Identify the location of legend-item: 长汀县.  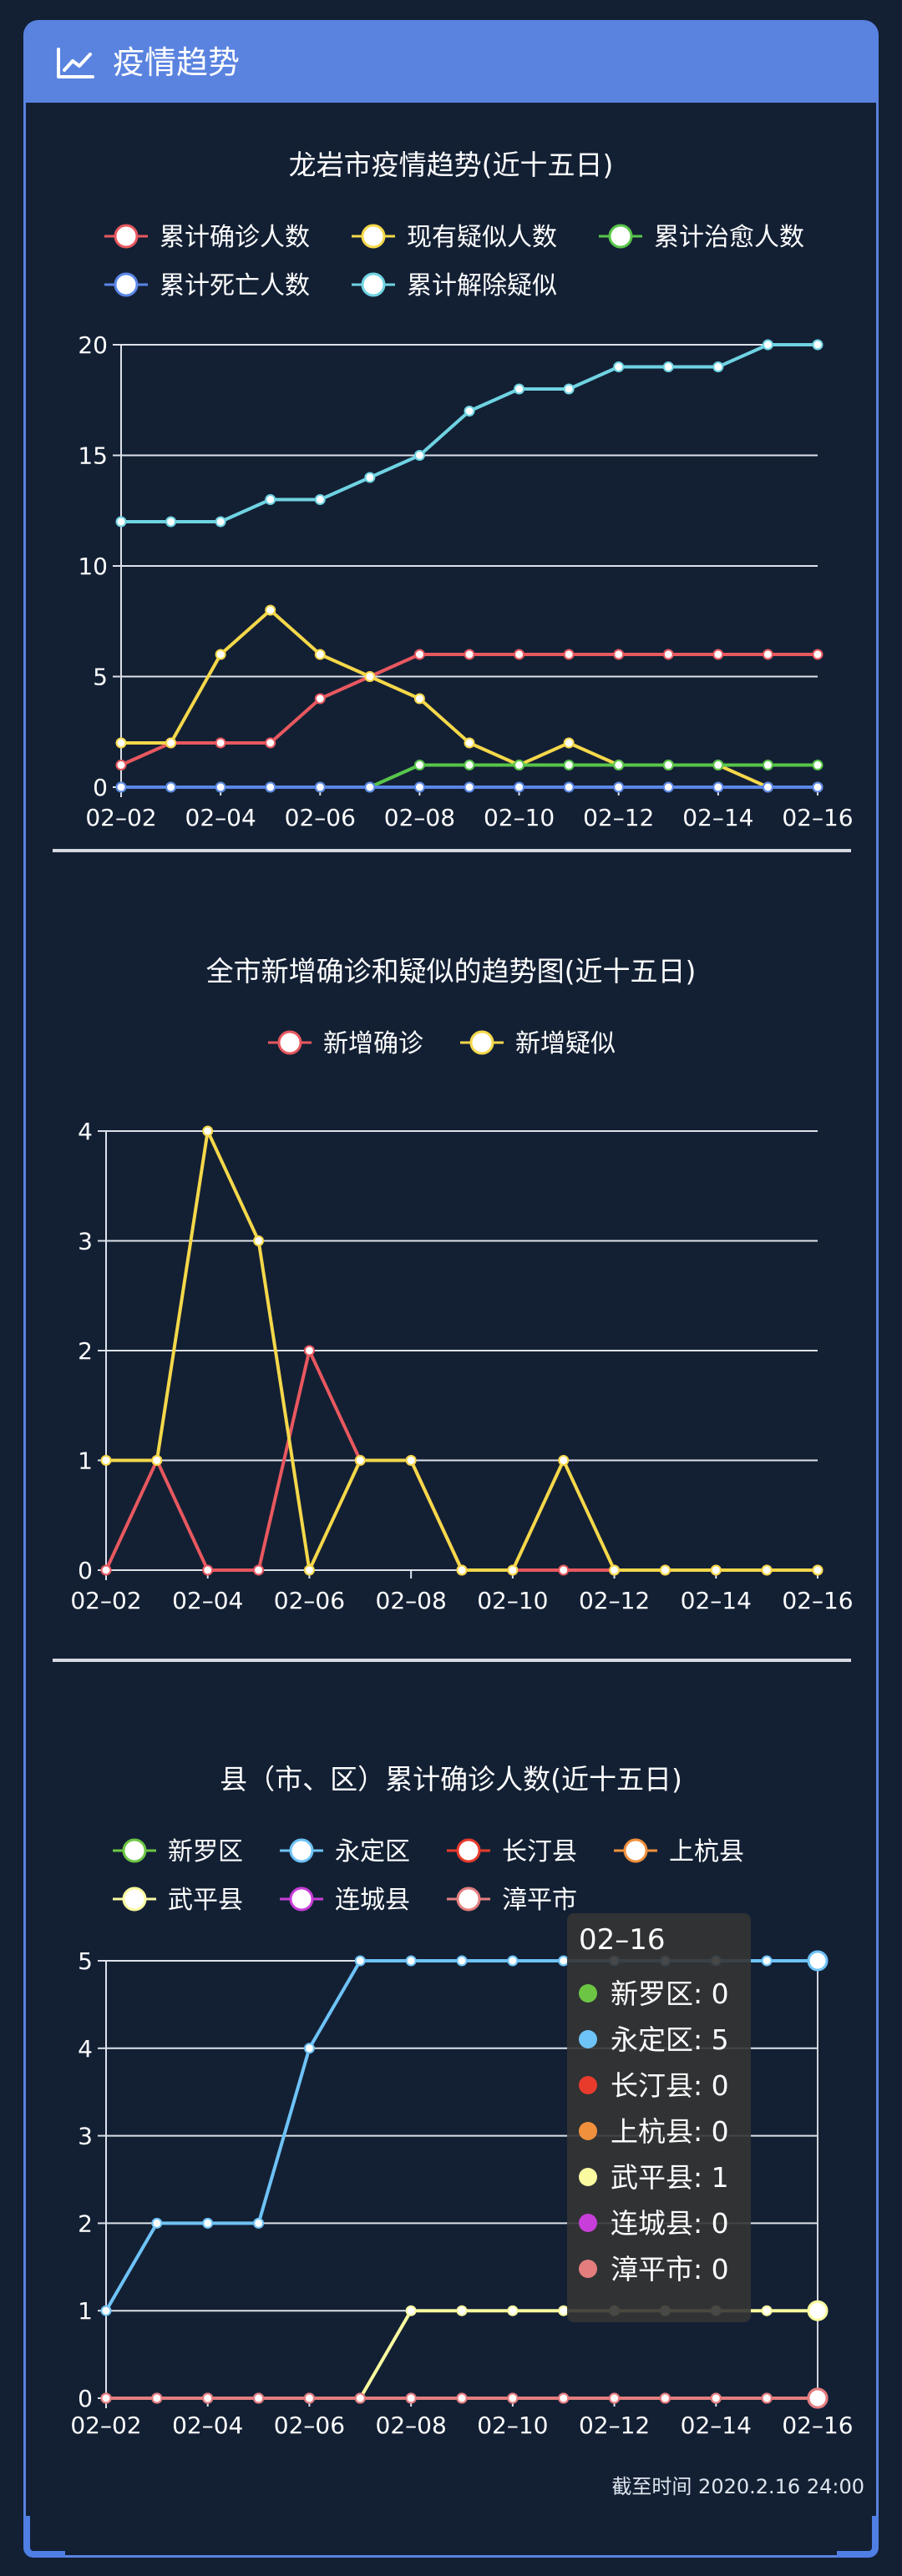
(512, 1851).